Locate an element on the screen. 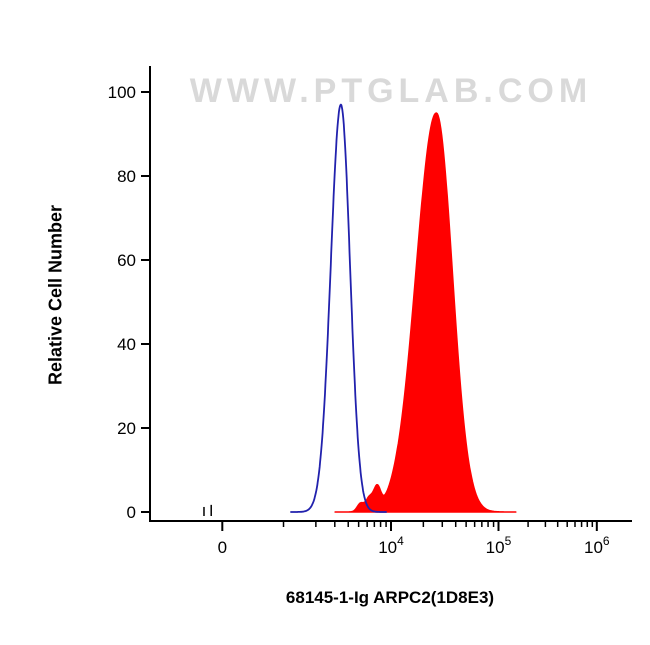 This screenshot has height=645, width=650. figure-caption: 68145-1-Ig ARPC2(1D8E3) is located at coordinates (390, 597).